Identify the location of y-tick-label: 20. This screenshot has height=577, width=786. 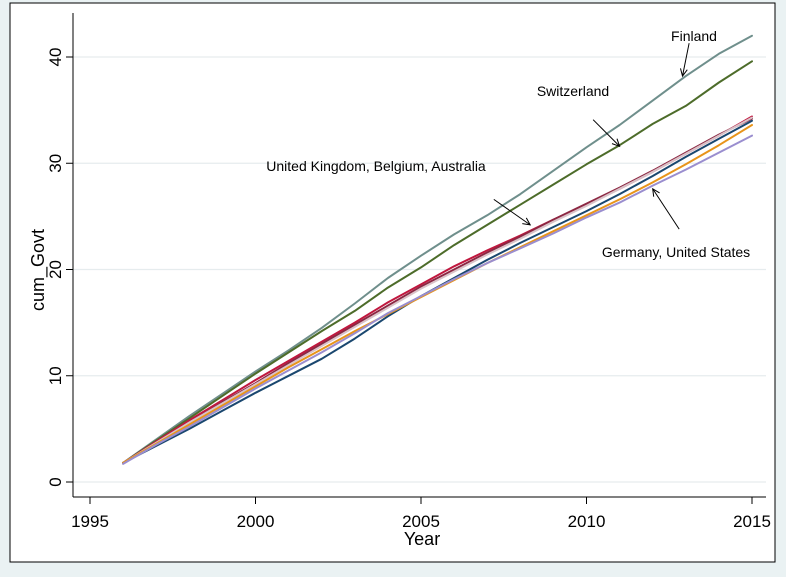
(55, 269).